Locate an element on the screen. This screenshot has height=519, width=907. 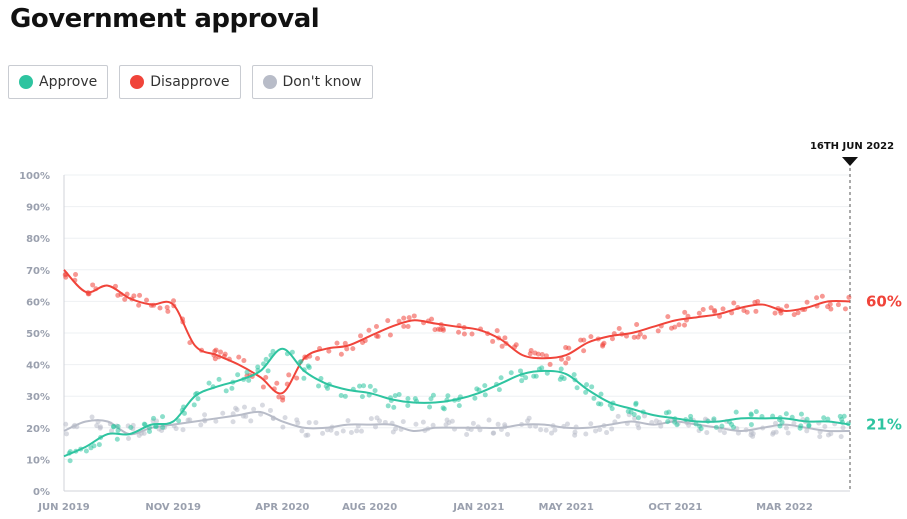
x-tick-label: AUG 2020 is located at coordinates (369, 507).